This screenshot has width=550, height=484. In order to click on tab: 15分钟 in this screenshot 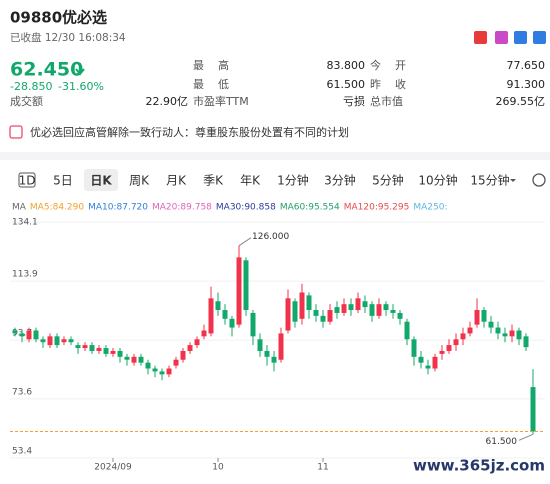, I will do `click(489, 180)`.